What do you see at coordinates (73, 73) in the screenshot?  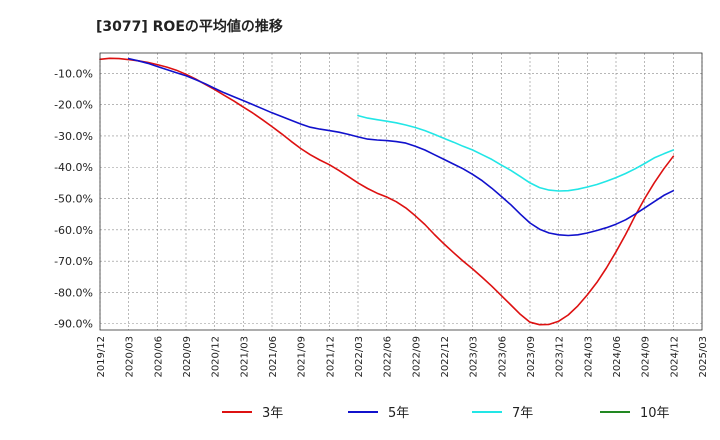 I see `y-tick-label: -10.0%` at bounding box center [73, 73].